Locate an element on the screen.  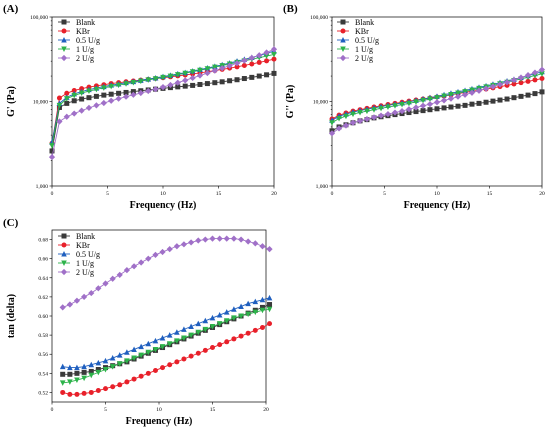
legend-entry: 2 U/g is located at coordinates (364, 58).